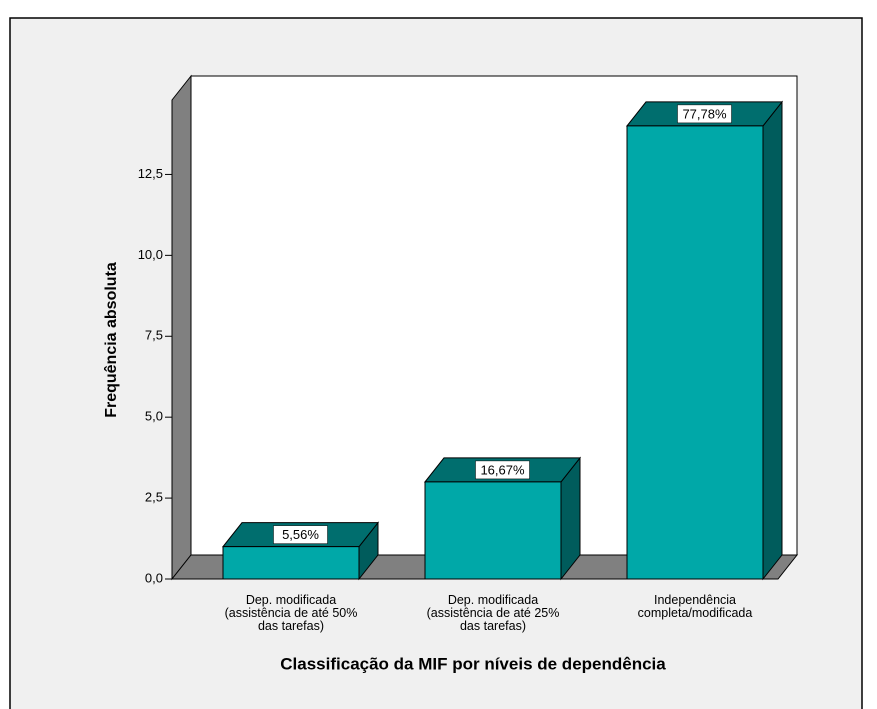 The height and width of the screenshot is (709, 877). Describe the element at coordinates (150, 173) in the screenshot. I see `y-tick-label: 12,5` at that location.